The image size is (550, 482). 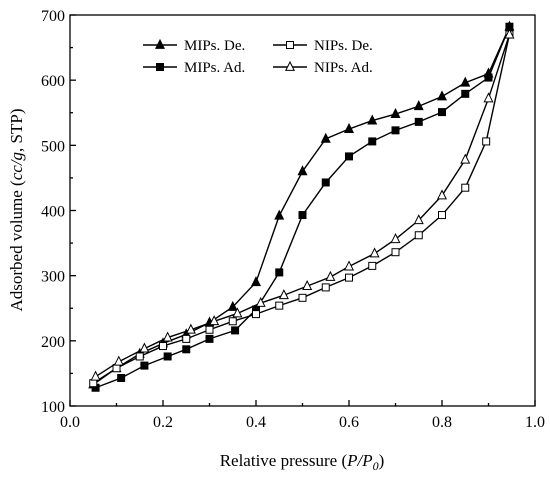 What do you see at coordinates (53, 342) in the screenshot?
I see `y-tick-label: 200` at bounding box center [53, 342].